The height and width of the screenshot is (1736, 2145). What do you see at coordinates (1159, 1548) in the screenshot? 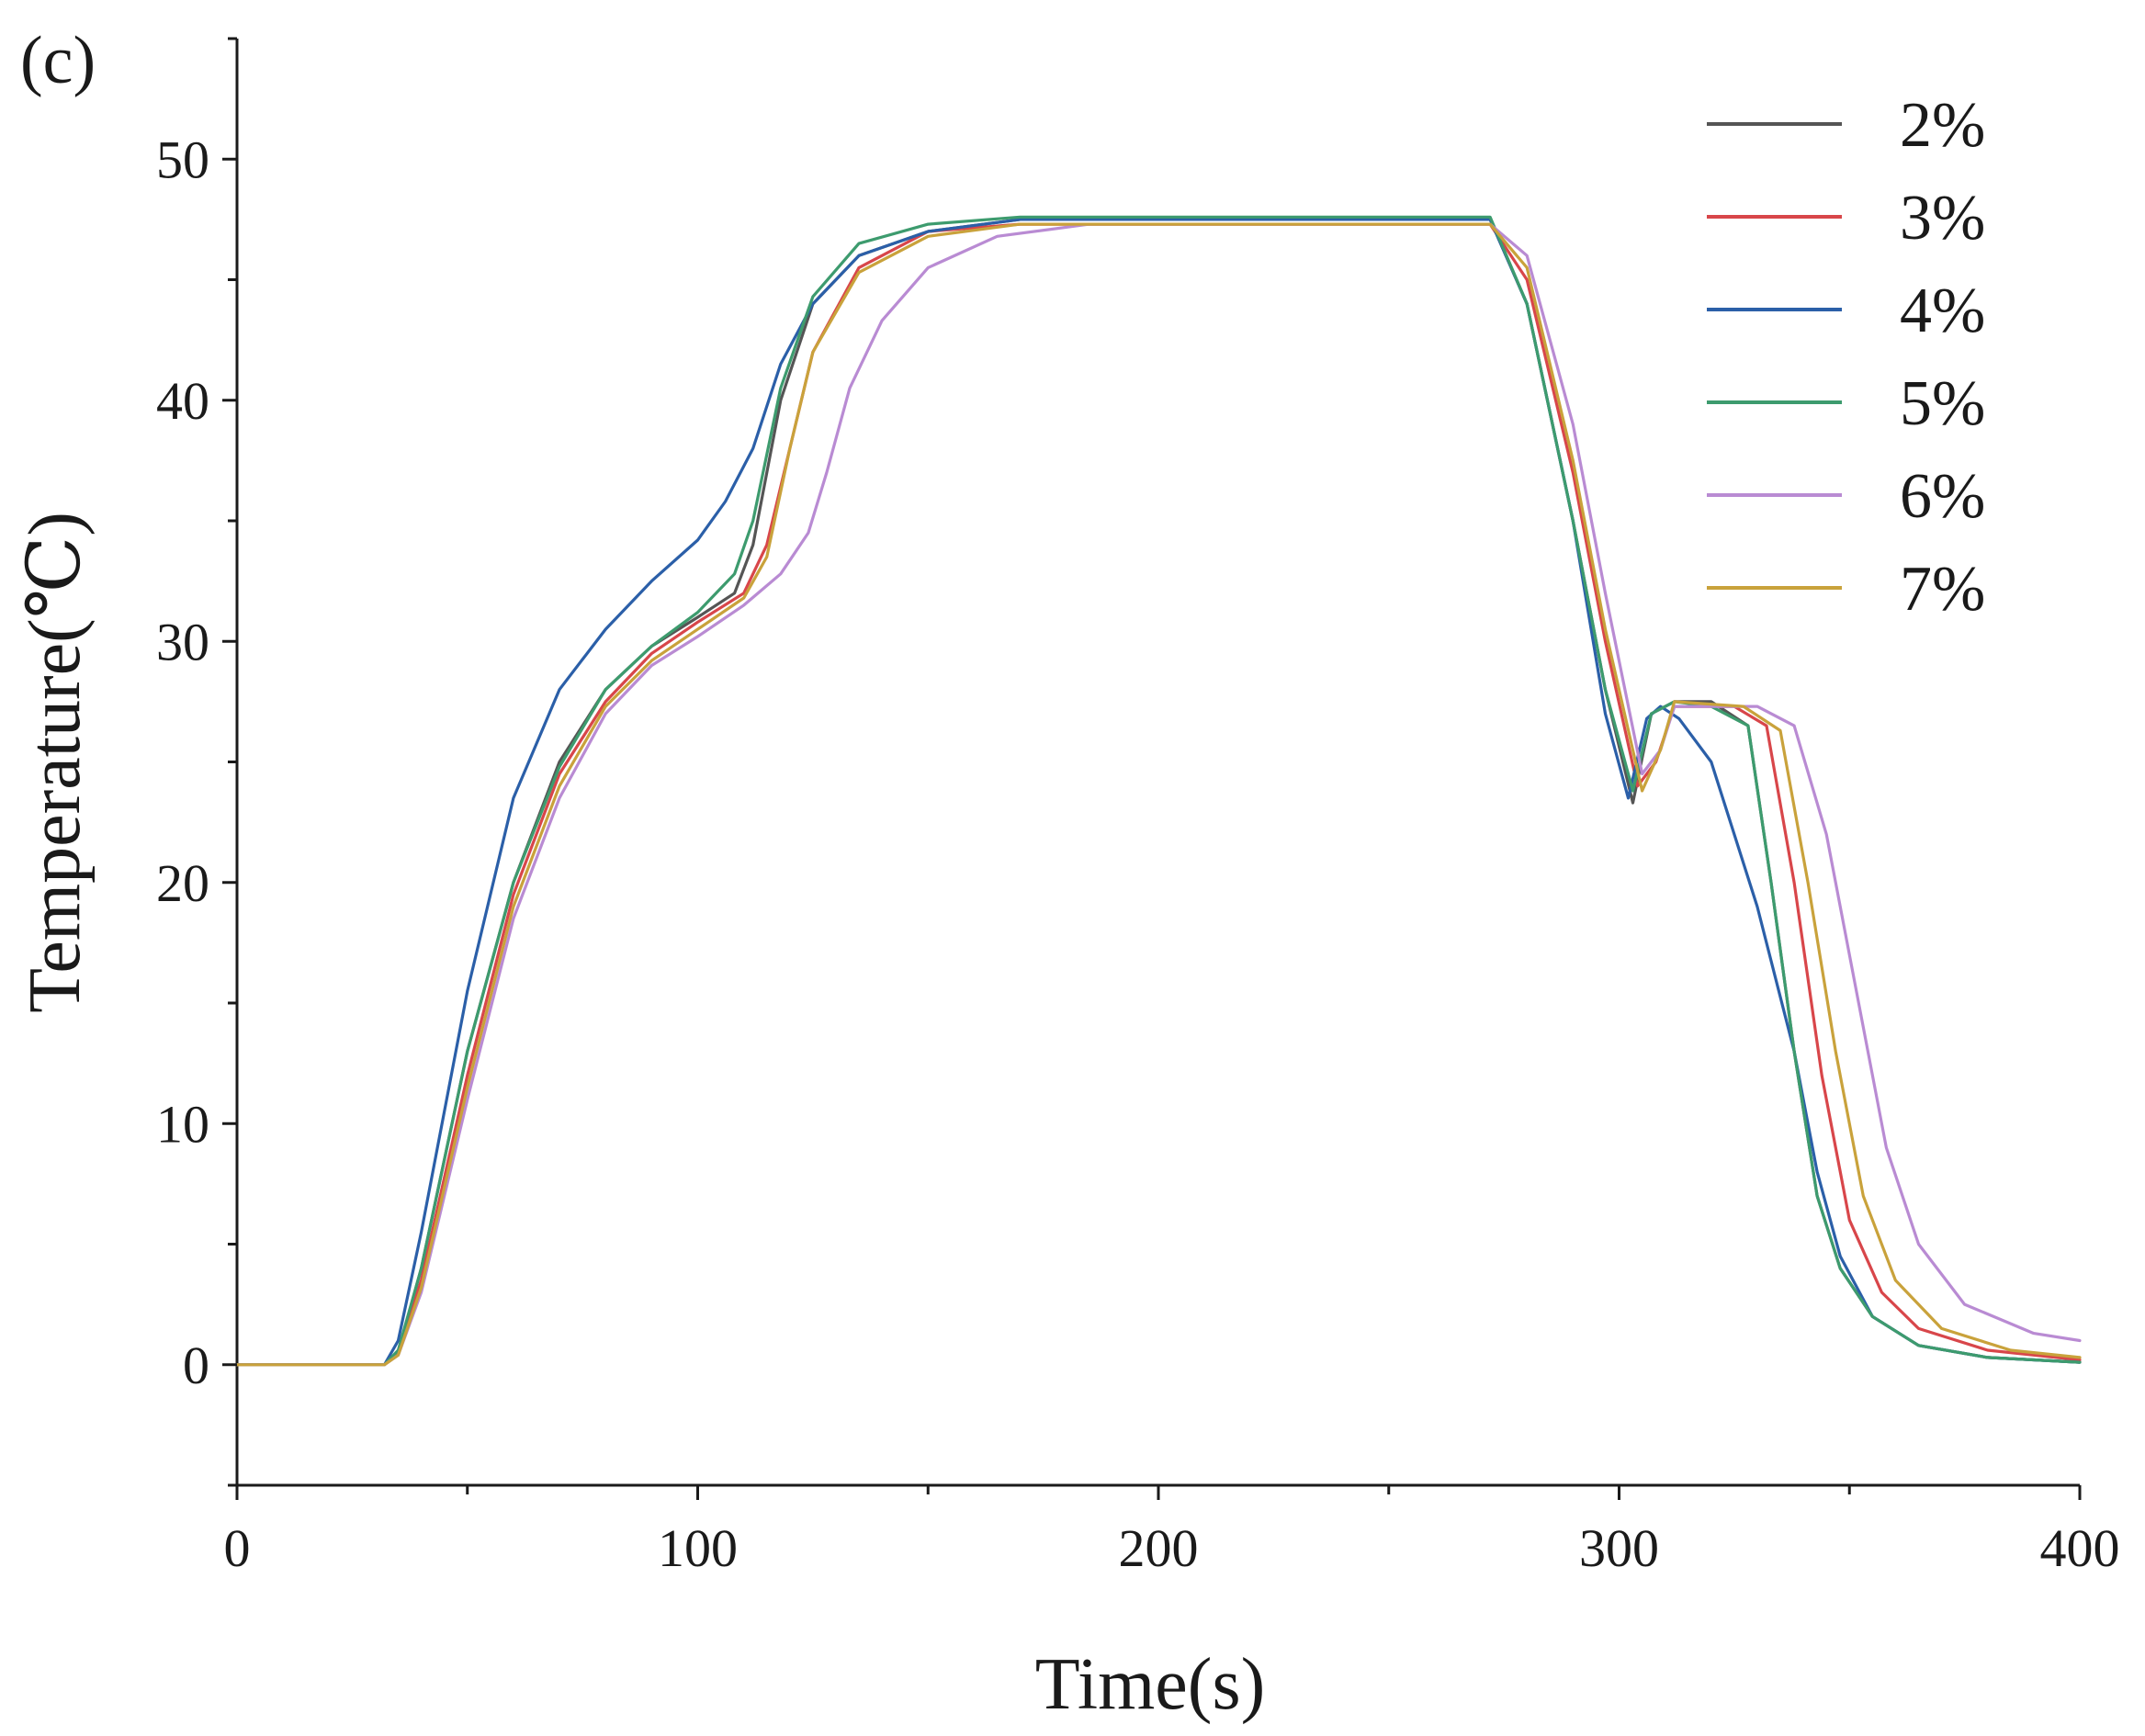
I see `x-tick-label: 200` at bounding box center [1159, 1548].